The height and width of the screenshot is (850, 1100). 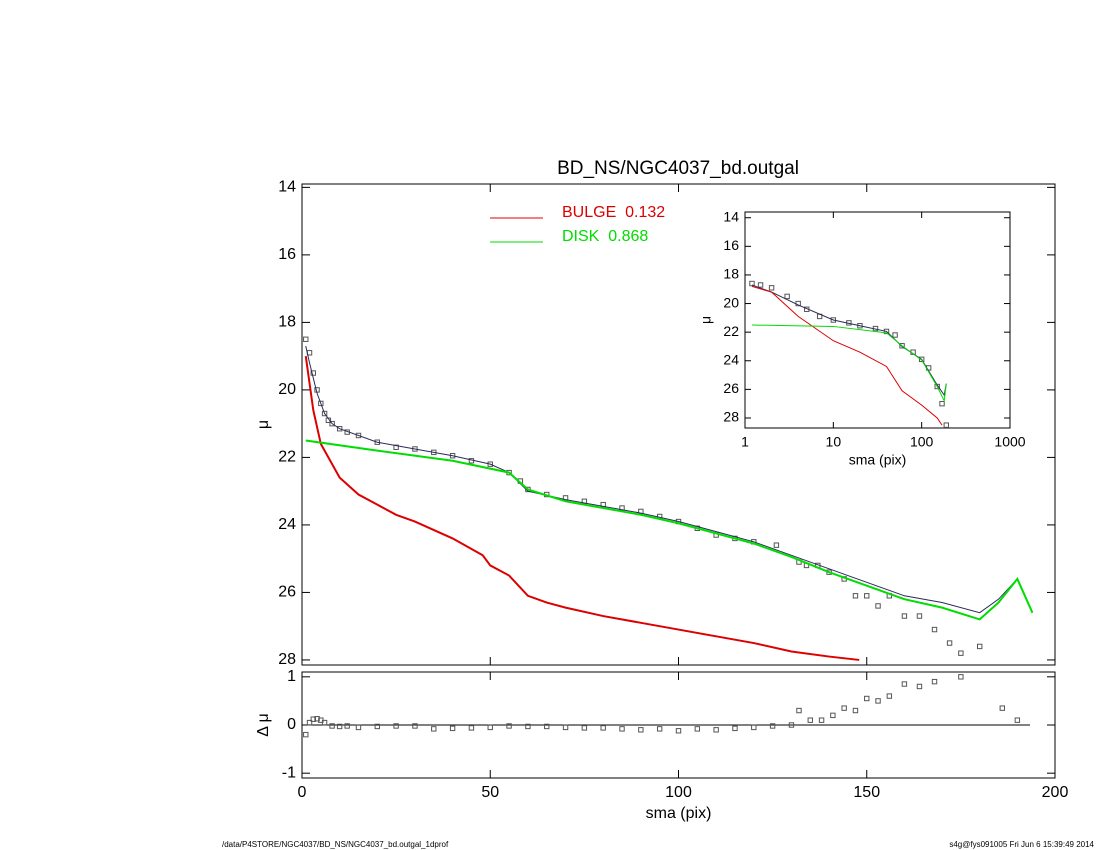 I want to click on x-tick-label: 1, so click(x=745, y=442).